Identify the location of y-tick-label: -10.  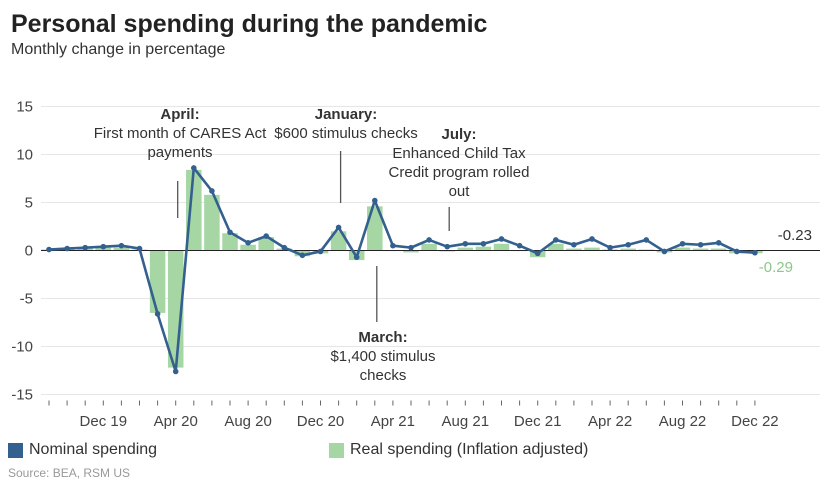
(22, 347).